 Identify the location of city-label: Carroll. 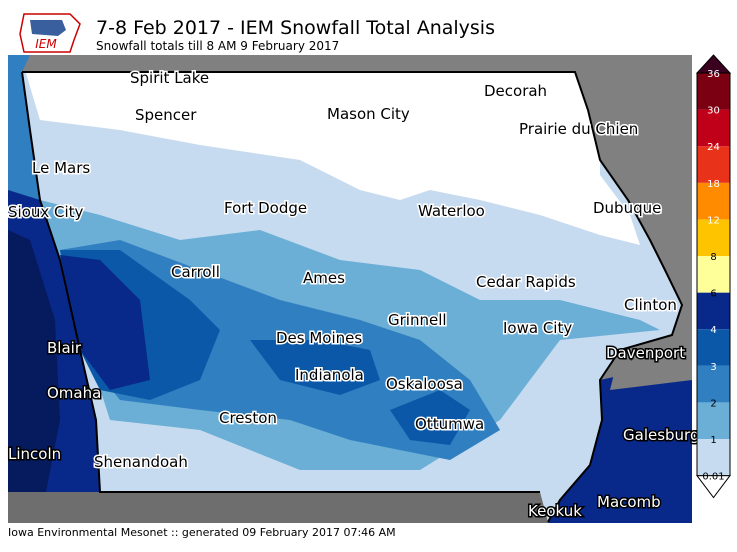
(195, 272).